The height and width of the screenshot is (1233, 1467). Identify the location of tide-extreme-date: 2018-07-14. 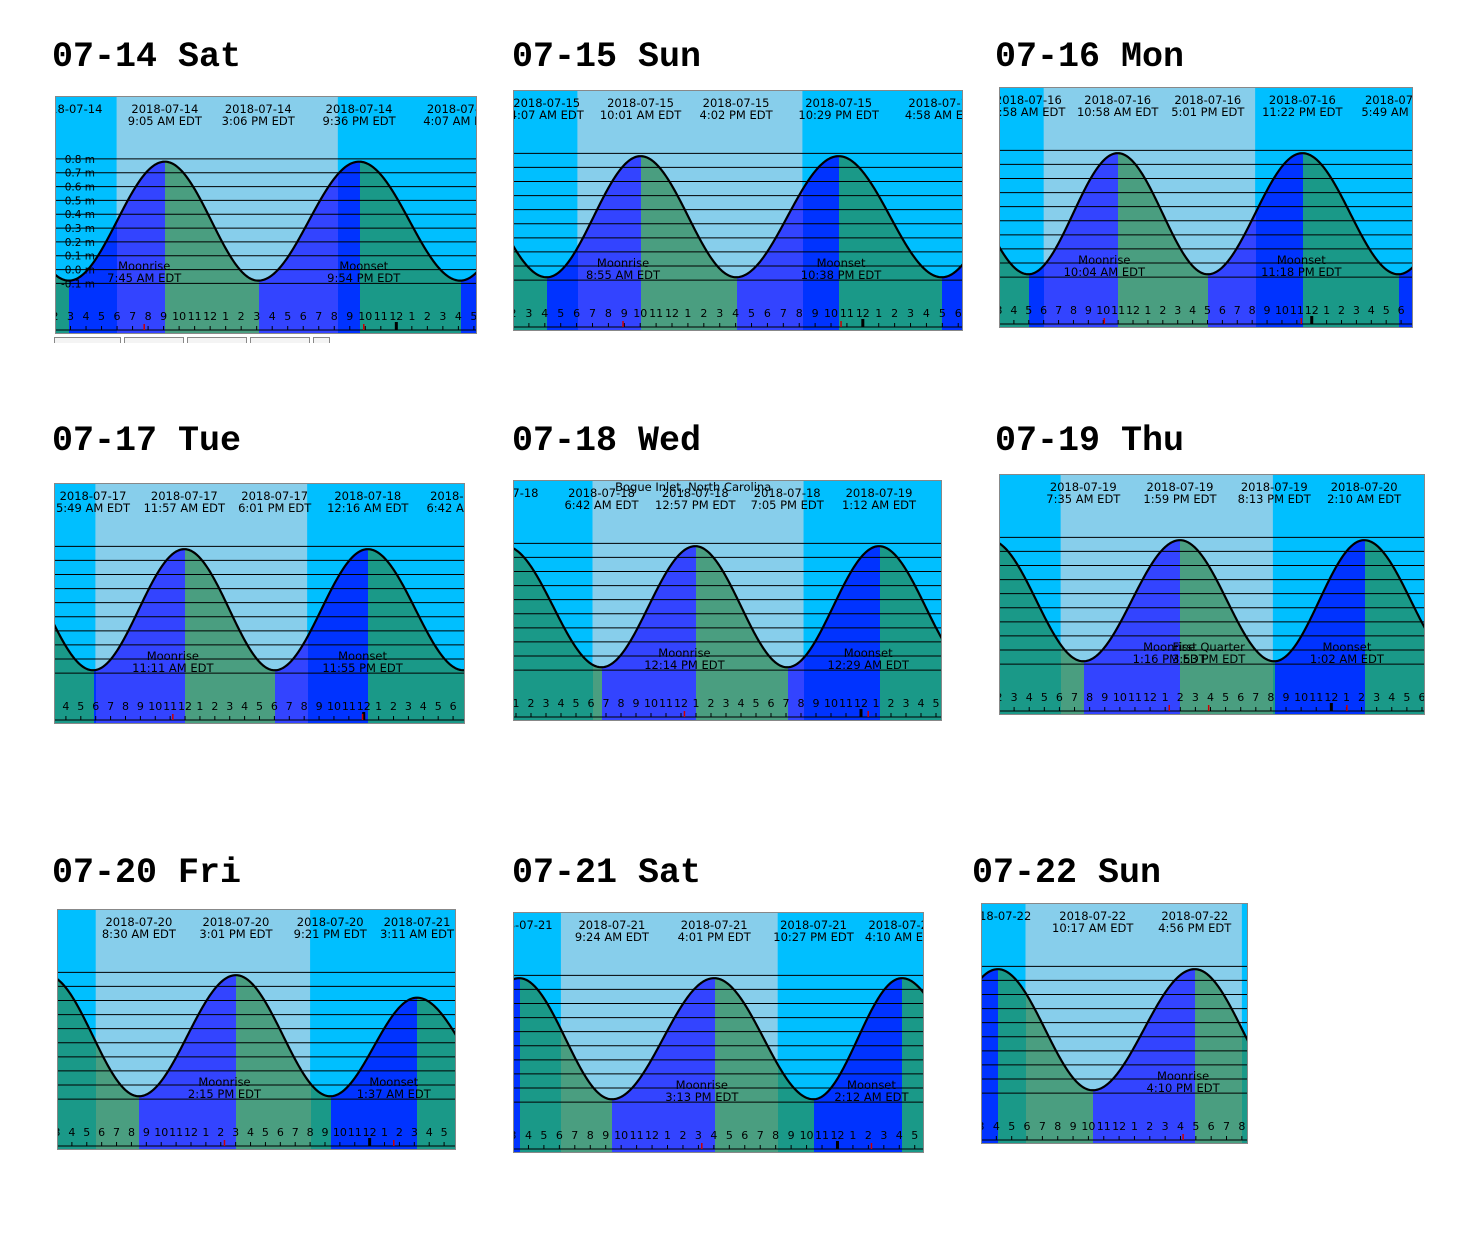
(78, 109).